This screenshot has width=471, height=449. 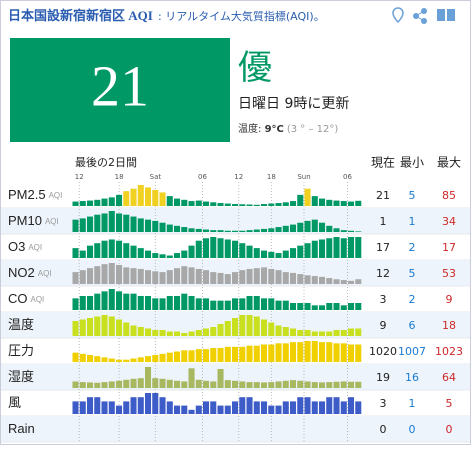 What do you see at coordinates (383, 221) in the screenshot?
I see `row-current: 1` at bounding box center [383, 221].